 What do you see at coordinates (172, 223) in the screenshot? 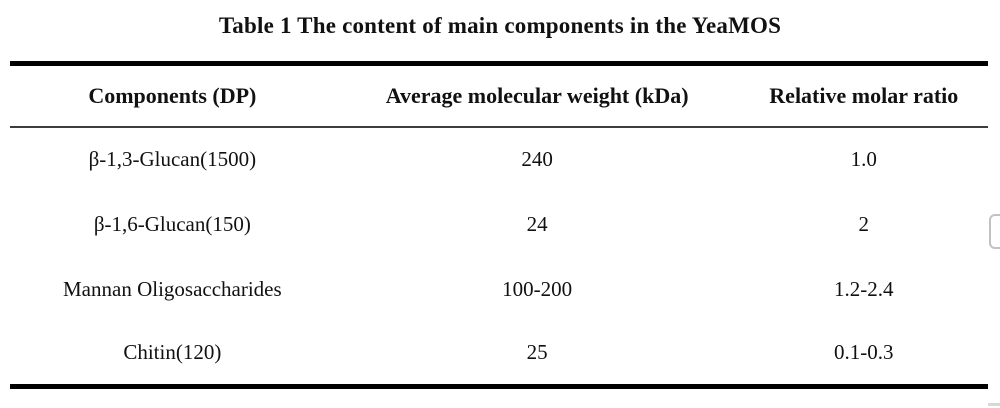
I see `cell-component: β-1,6-Glucan(150)` at bounding box center [172, 223].